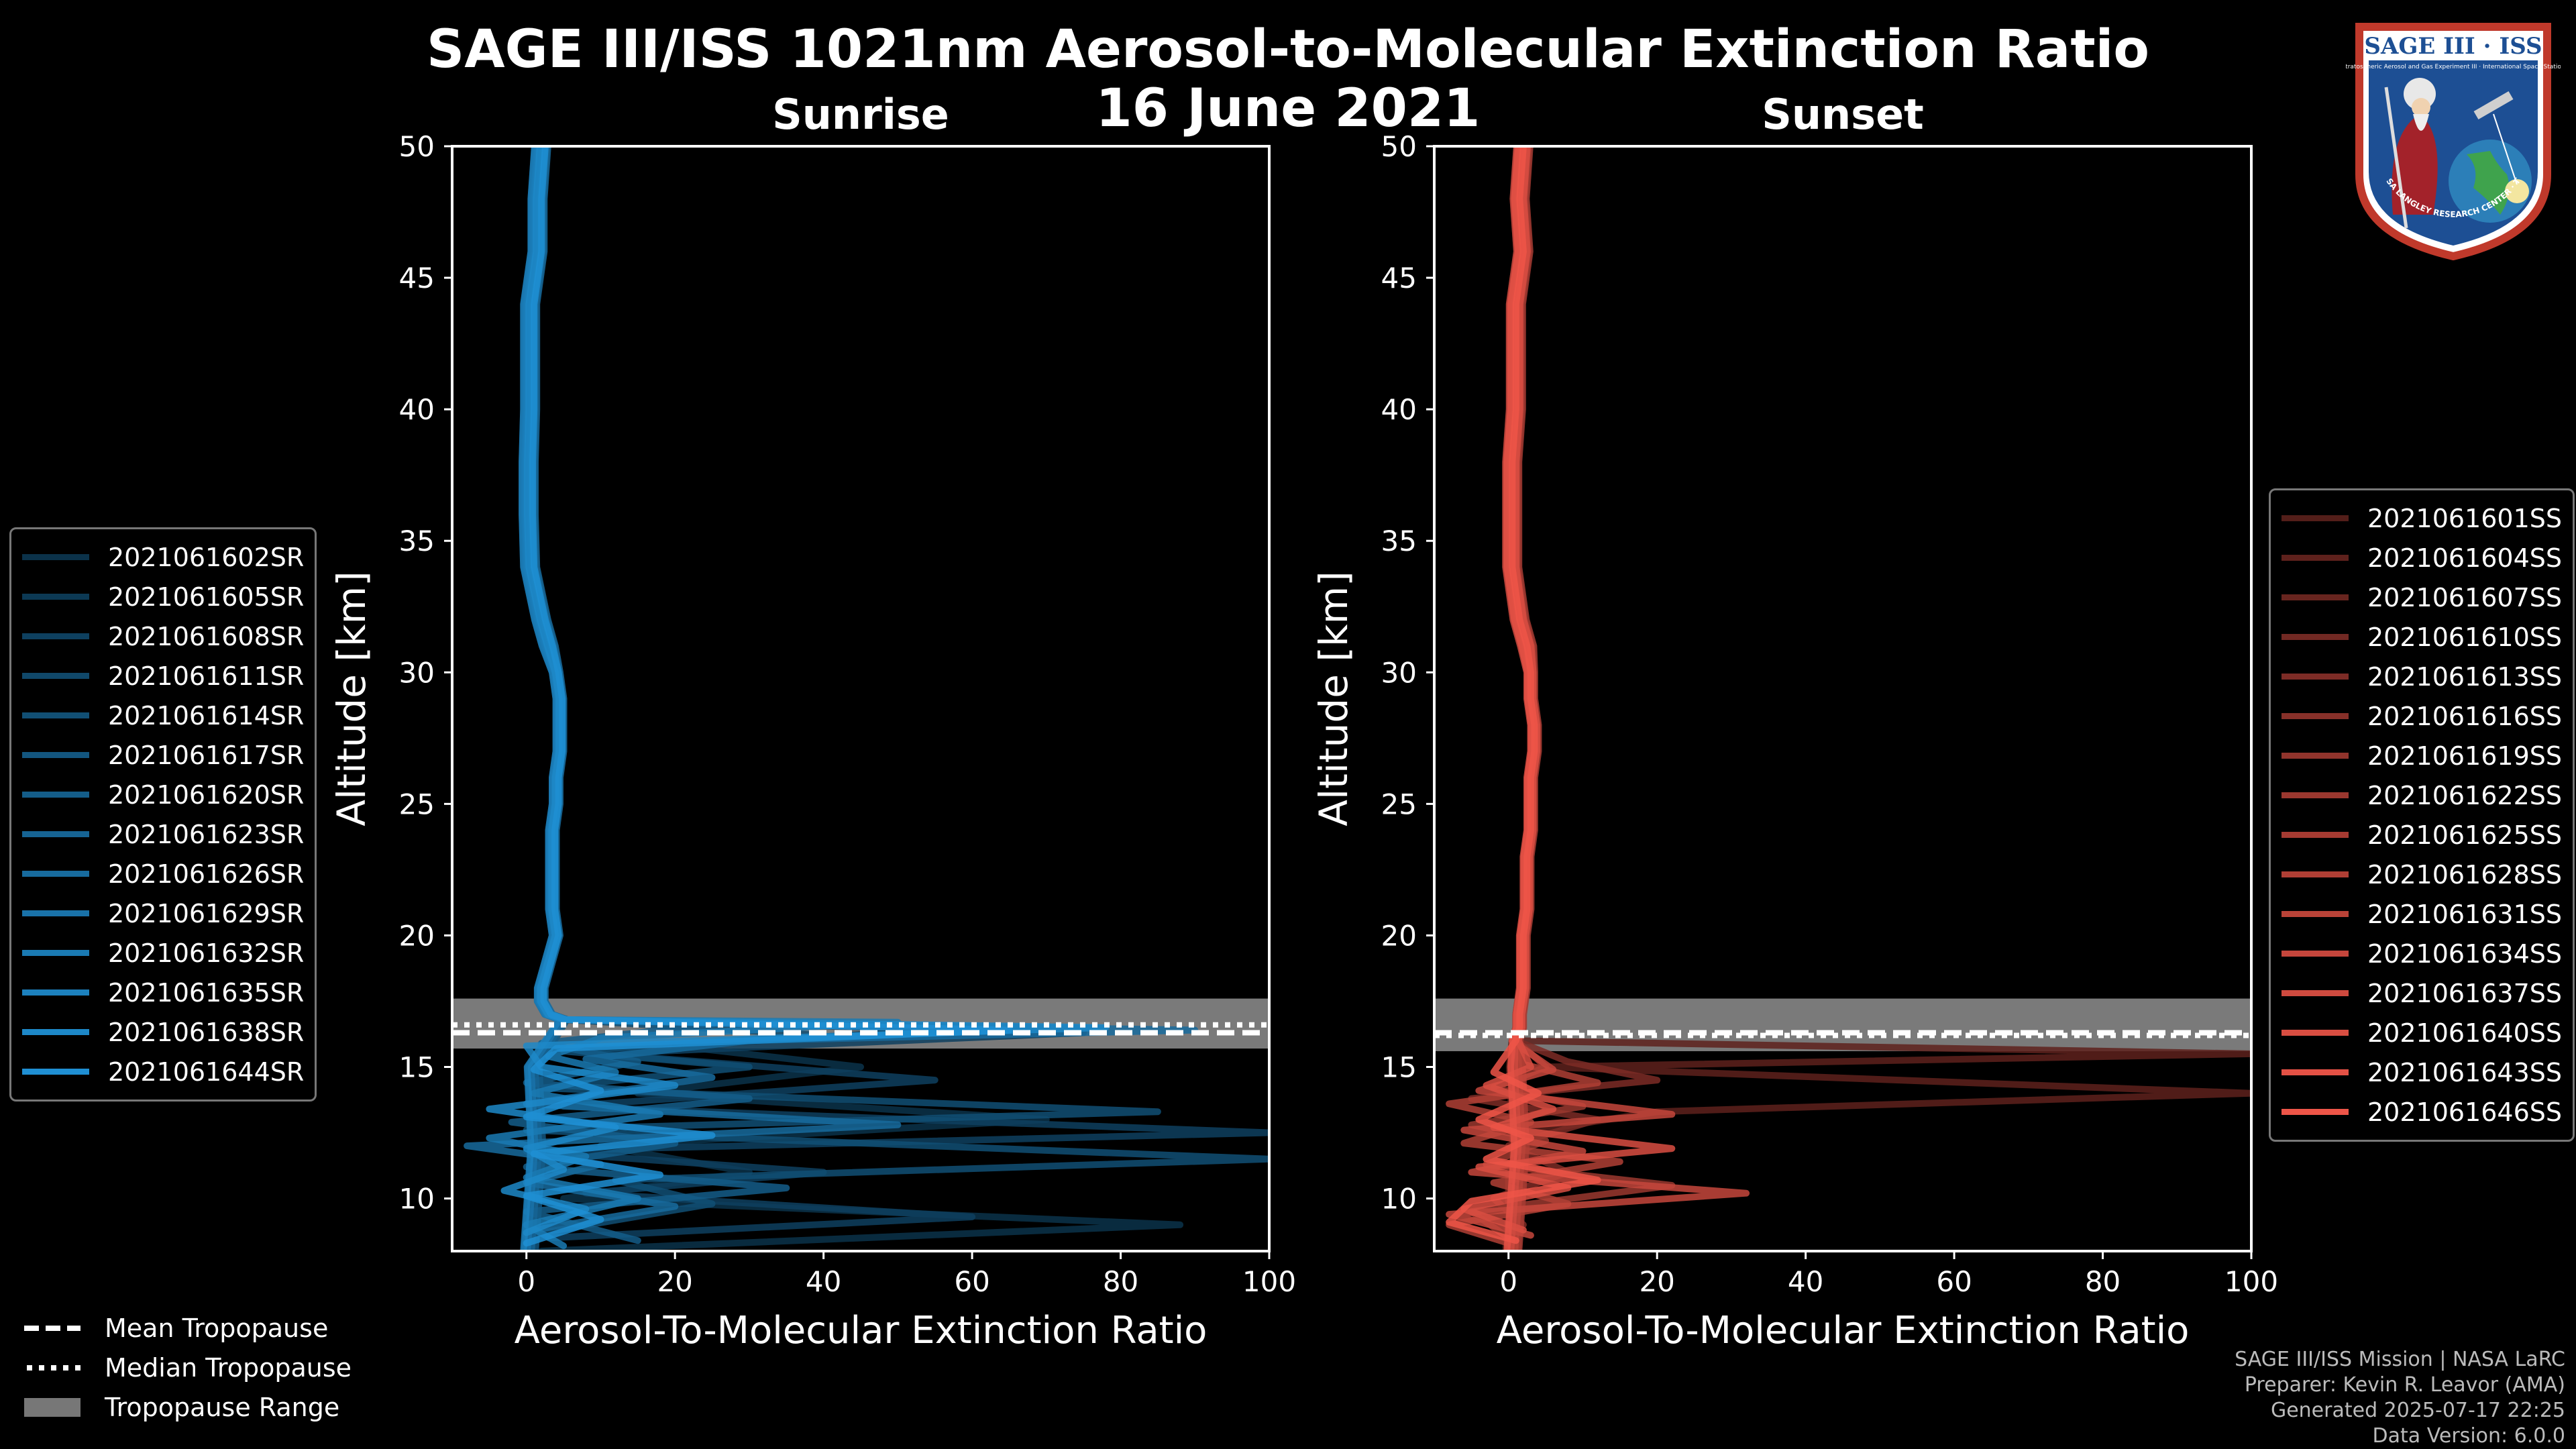 The width and height of the screenshot is (2576, 1449). Describe the element at coordinates (2422, 953) in the screenshot. I see `sunset-legend-item: 2021061634SS` at that location.